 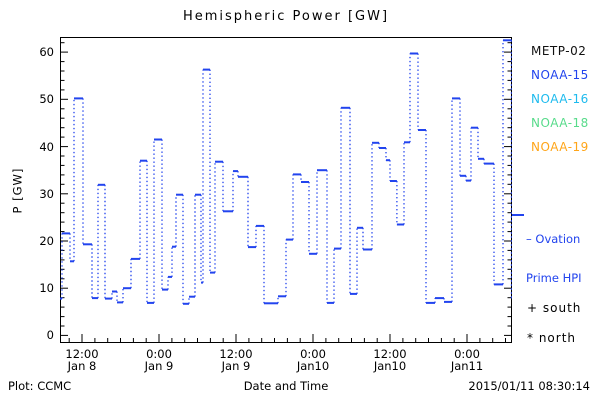 What do you see at coordinates (554, 278) in the screenshot?
I see `ovation-label-line2: Prime HPI` at bounding box center [554, 278].